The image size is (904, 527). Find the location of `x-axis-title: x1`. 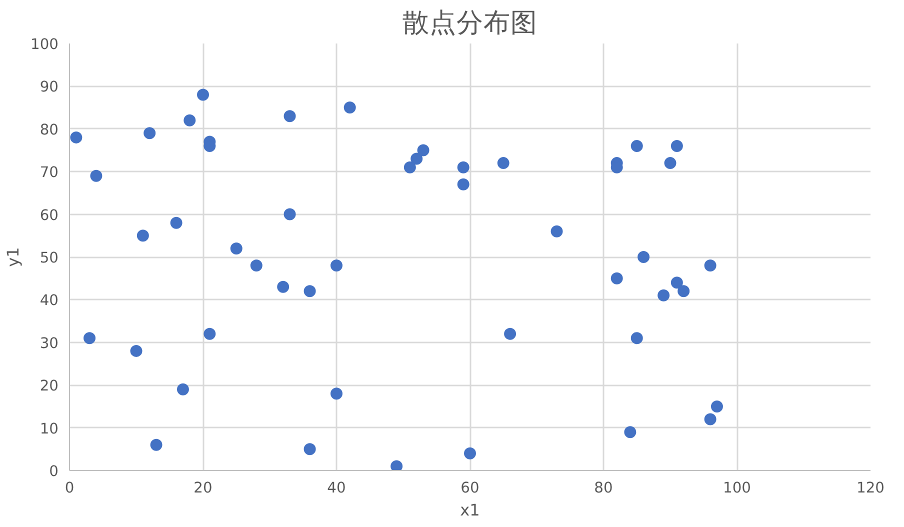

x-axis-title: x1 is located at coordinates (470, 510).